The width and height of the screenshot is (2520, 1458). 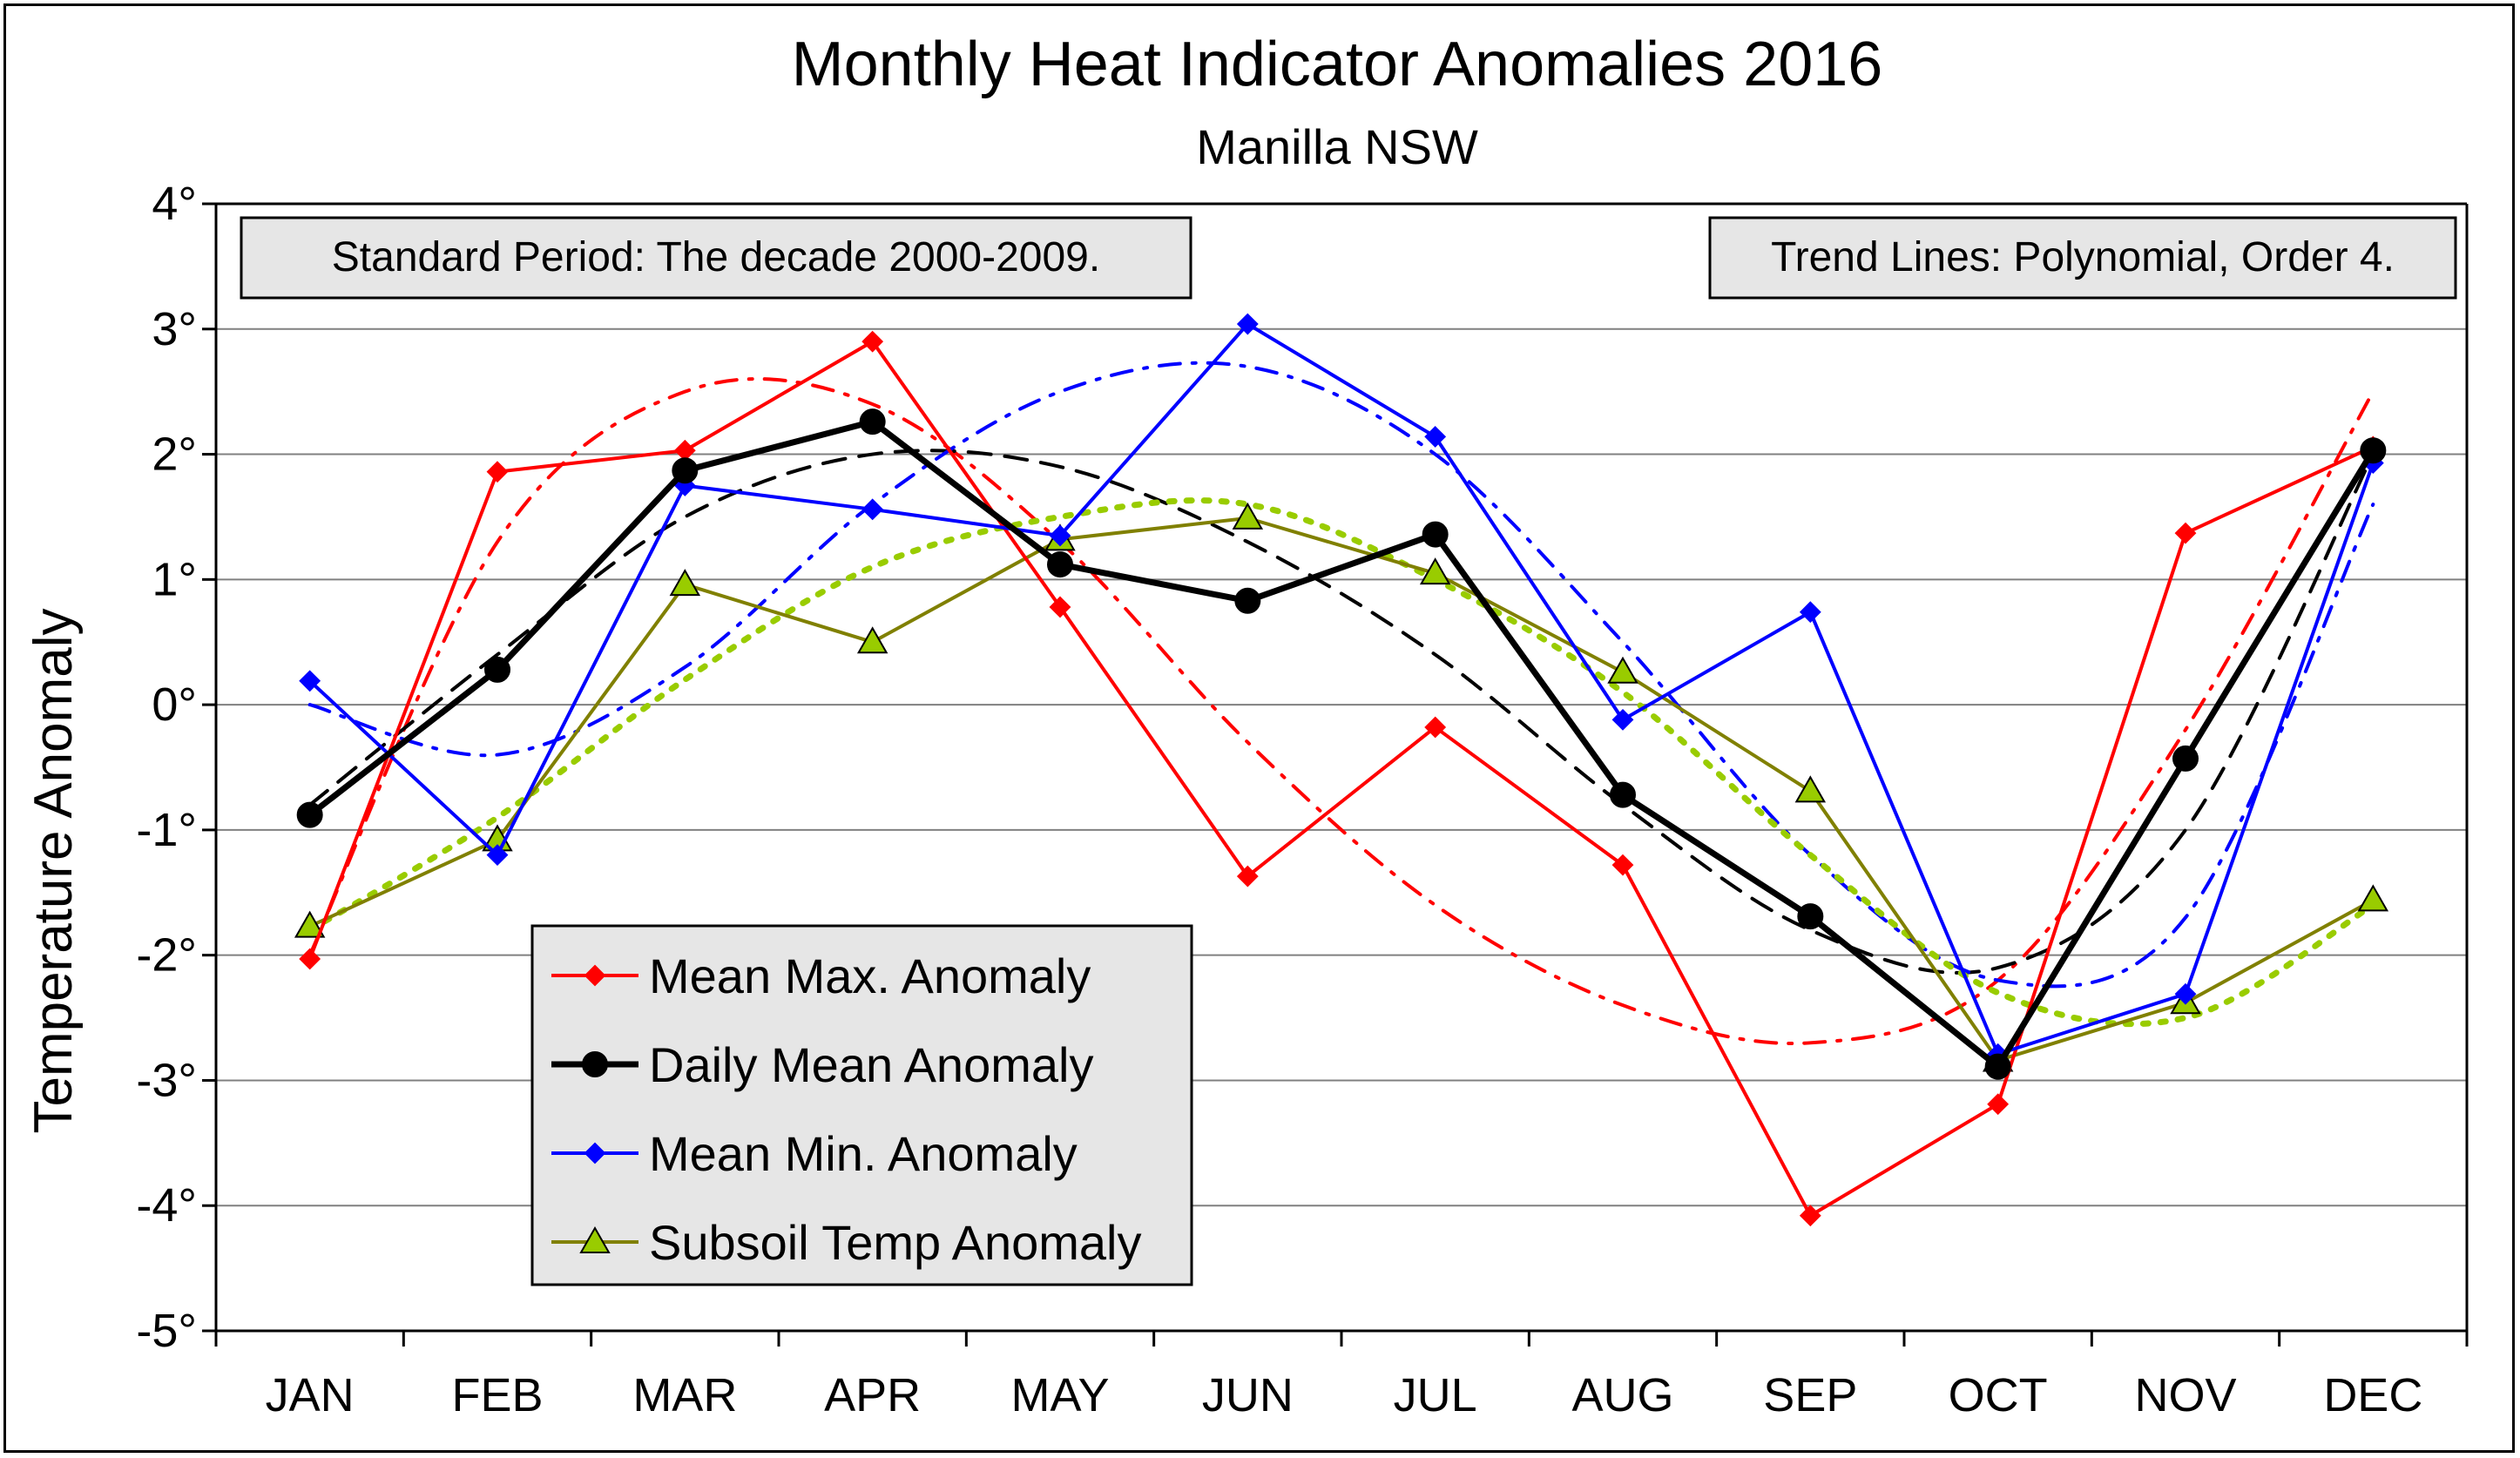 I want to click on y-tick-label: 2°, so click(x=174, y=455).